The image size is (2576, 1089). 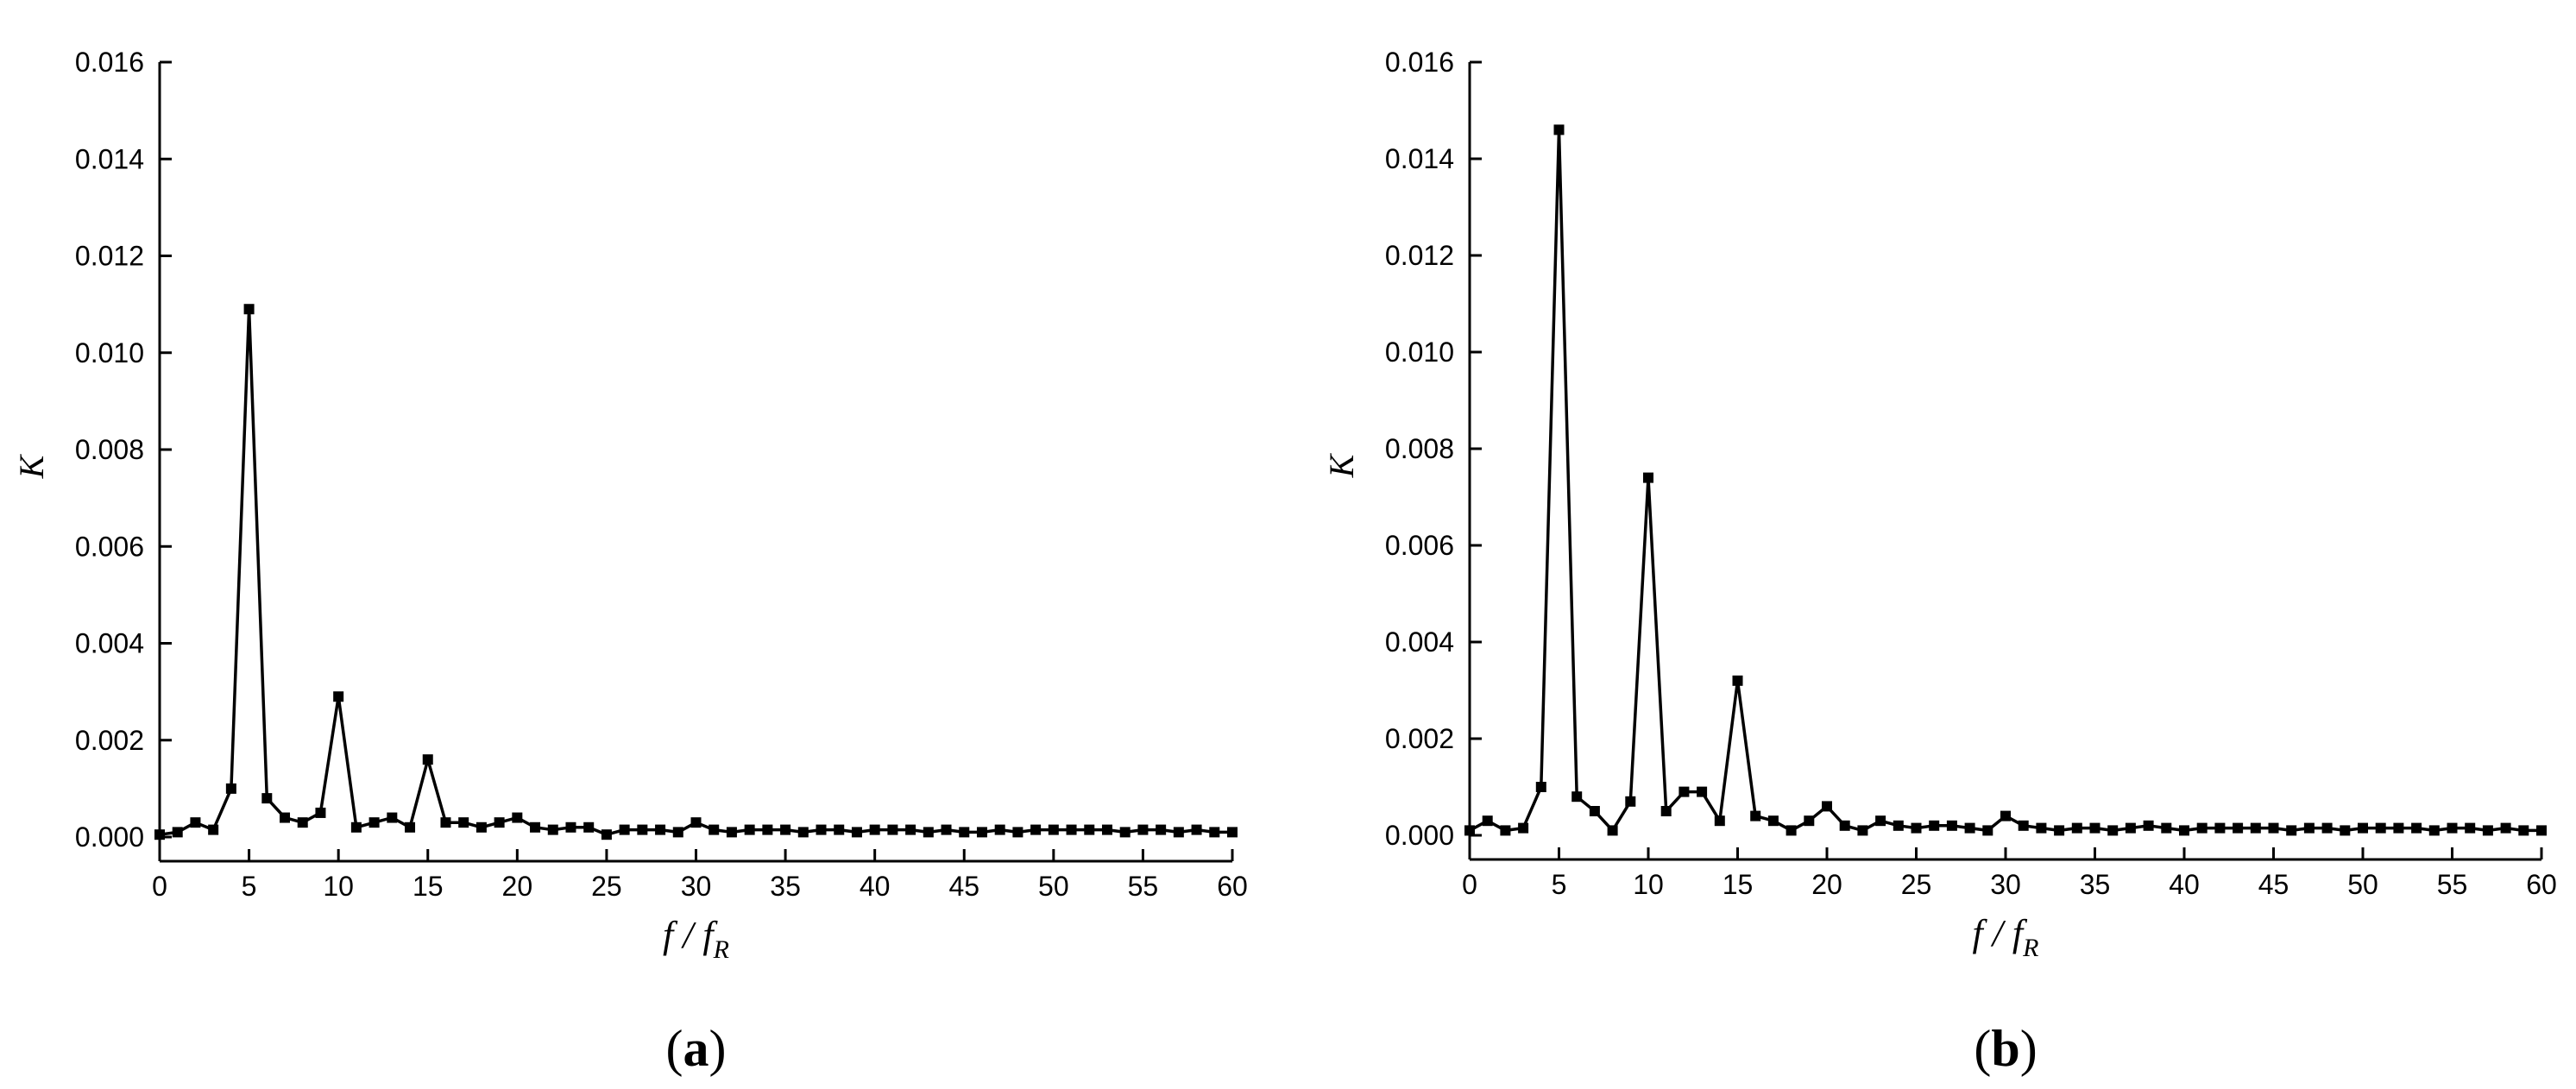 What do you see at coordinates (1916, 885) in the screenshot?
I see `x-tick-label: 25` at bounding box center [1916, 885].